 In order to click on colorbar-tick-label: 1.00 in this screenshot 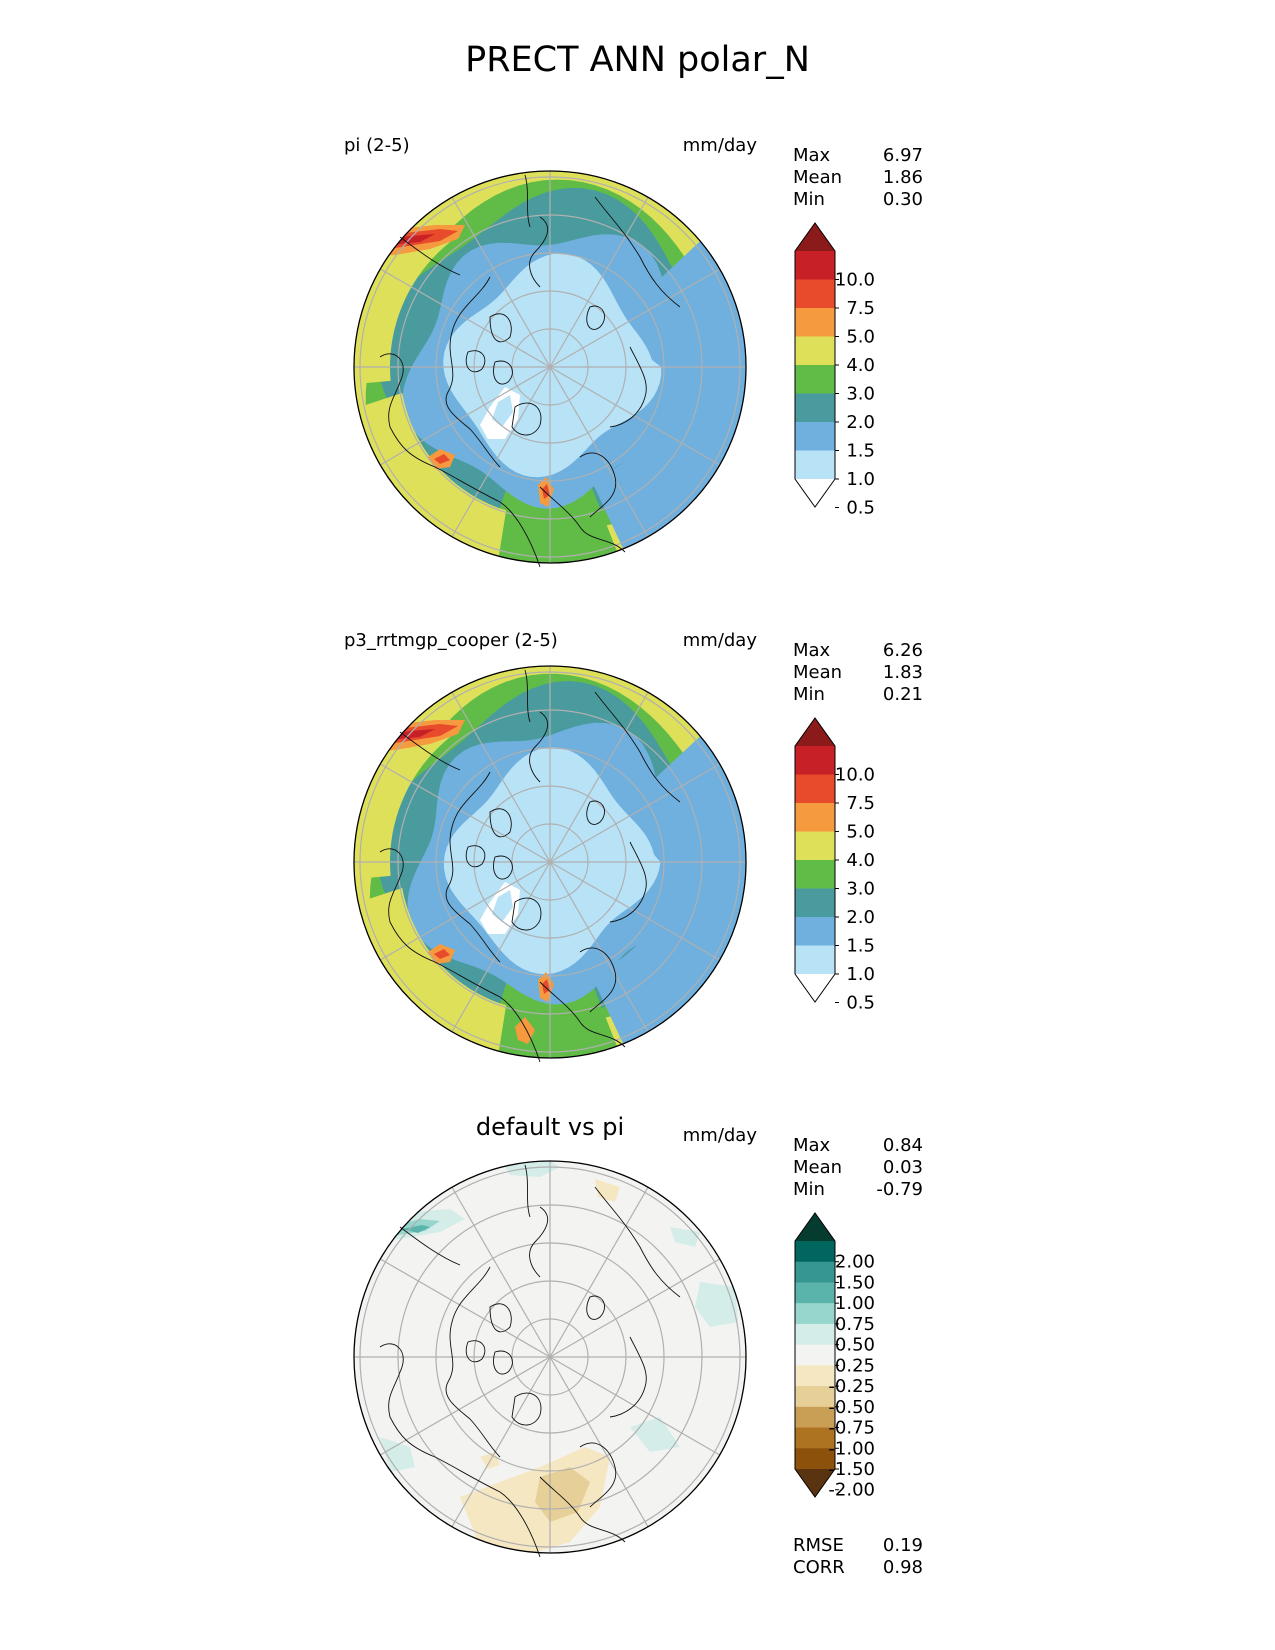, I will do `click(855, 1303)`.